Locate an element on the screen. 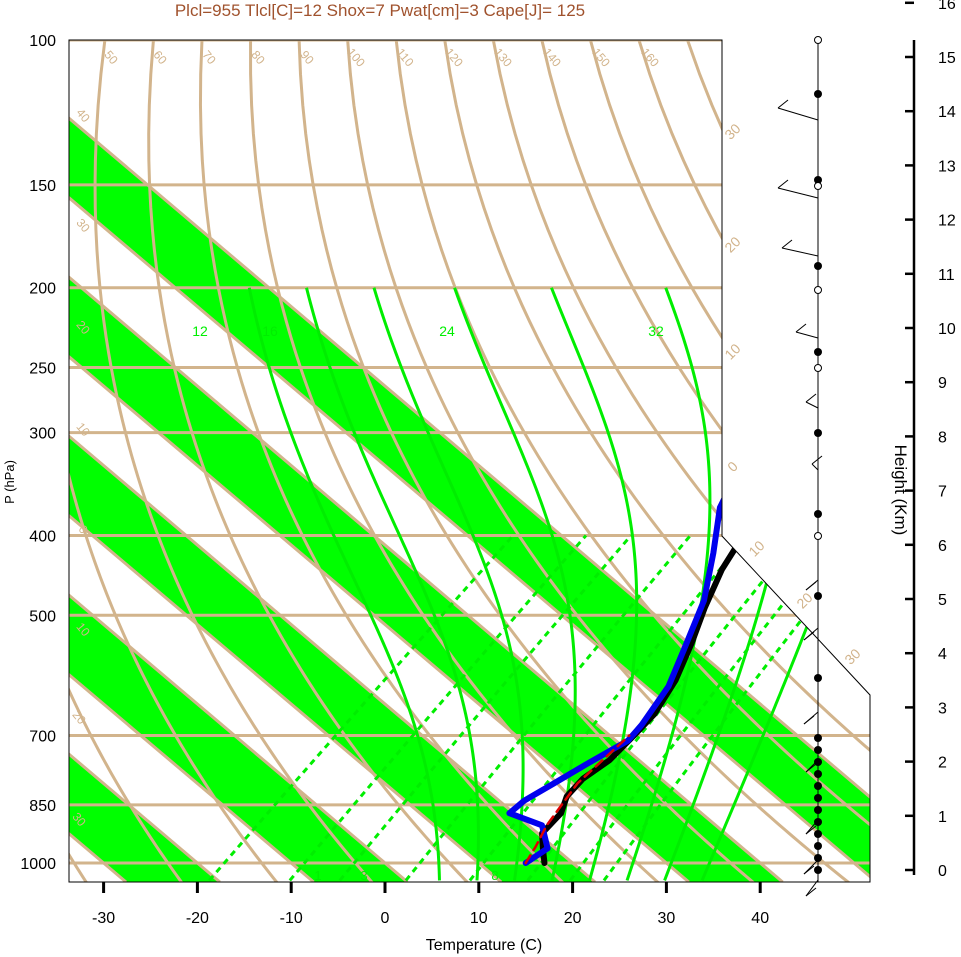  theta-e-label: 24 is located at coordinates (447, 331).